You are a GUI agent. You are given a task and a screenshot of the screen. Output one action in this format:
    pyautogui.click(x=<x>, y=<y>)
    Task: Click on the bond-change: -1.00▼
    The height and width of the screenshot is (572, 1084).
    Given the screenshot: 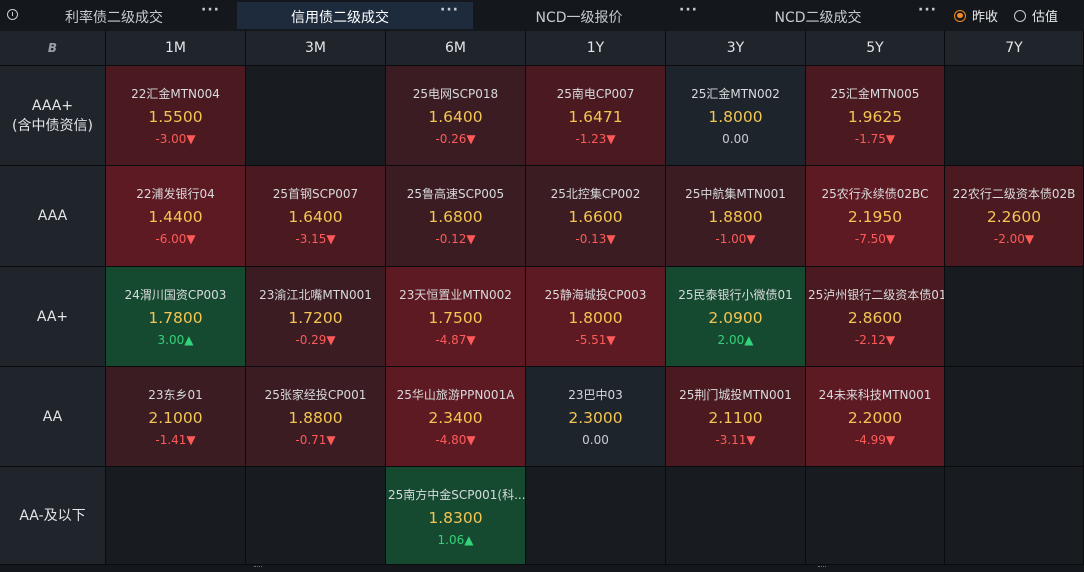 What is the action you would take?
    pyautogui.click(x=735, y=239)
    